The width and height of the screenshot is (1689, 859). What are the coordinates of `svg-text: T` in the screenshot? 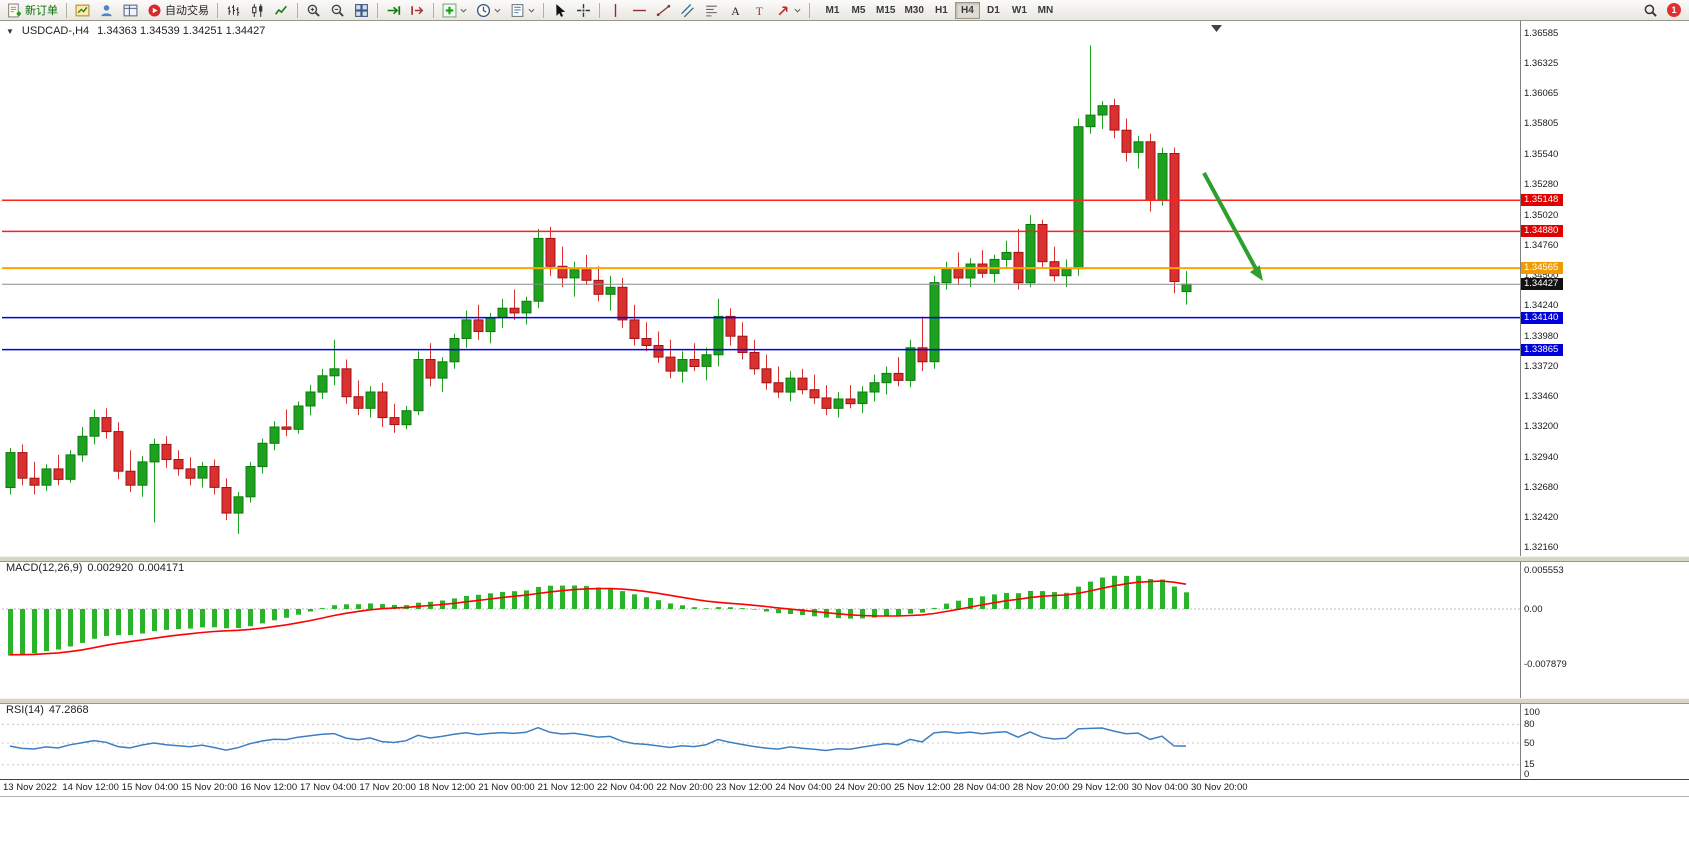 It's located at (759, 10).